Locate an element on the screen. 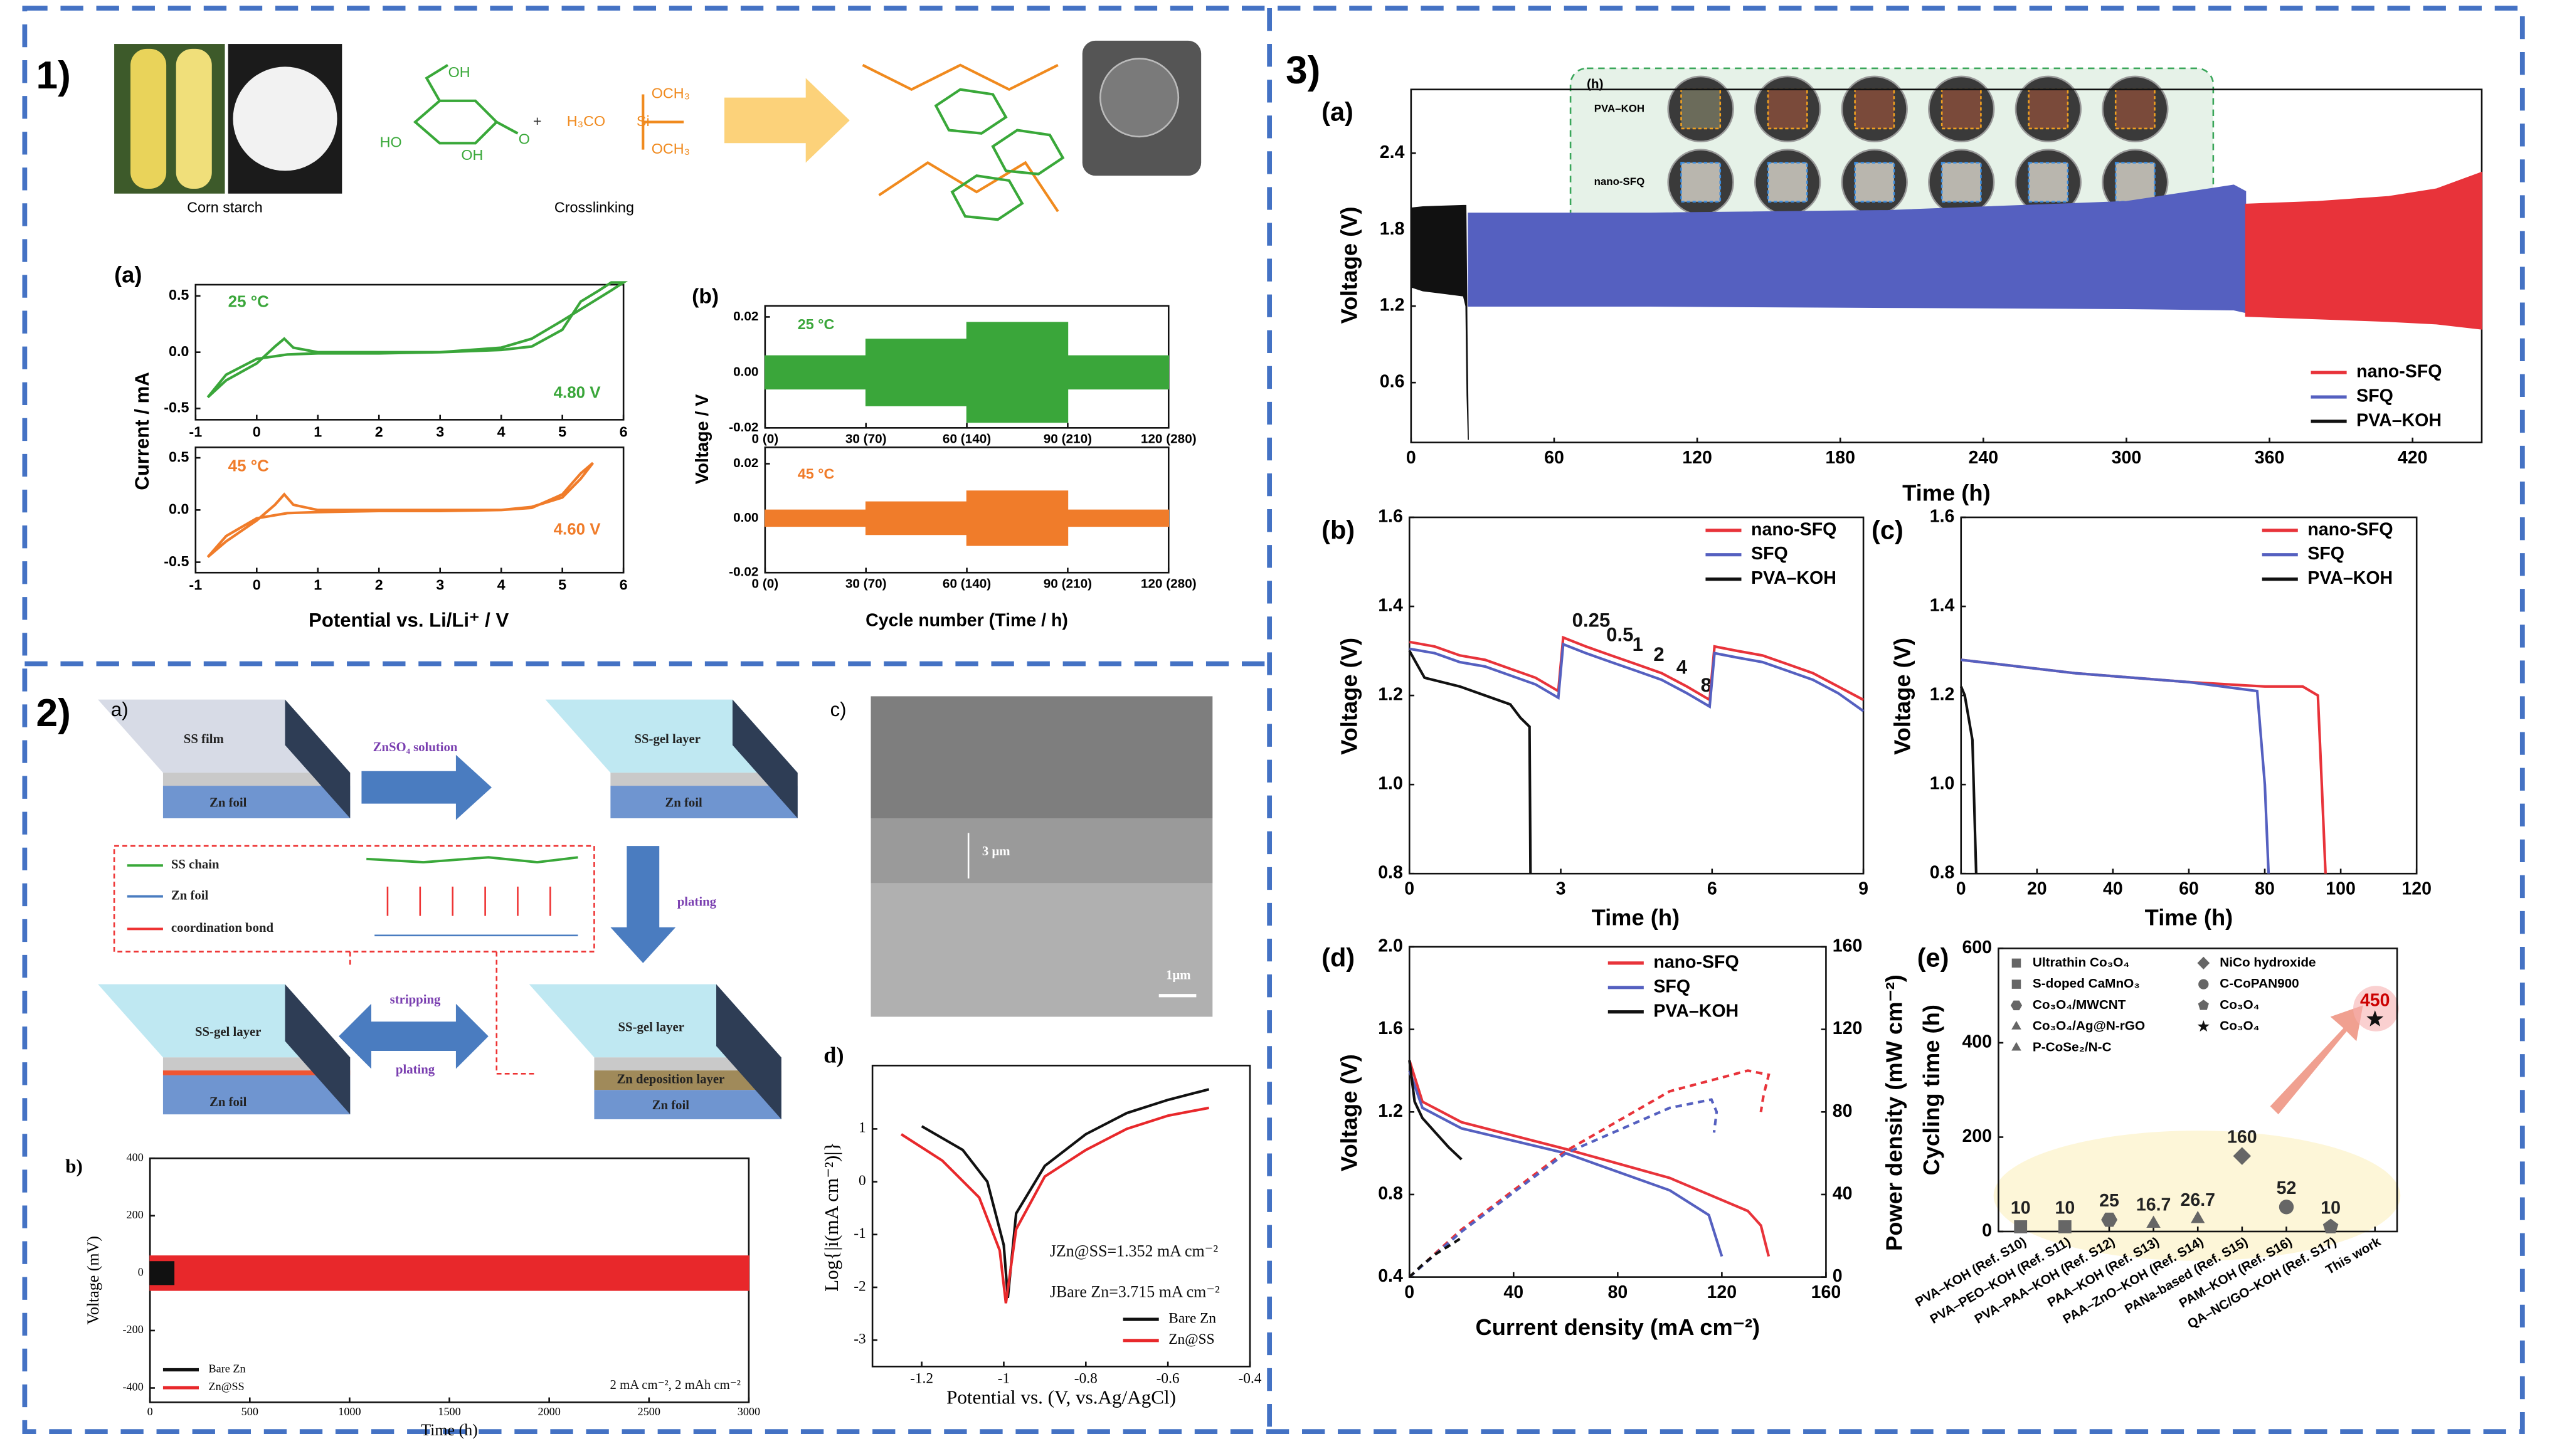 The image size is (2552, 1456). y-axis-label: Cycling time (h) is located at coordinates (1931, 1090).